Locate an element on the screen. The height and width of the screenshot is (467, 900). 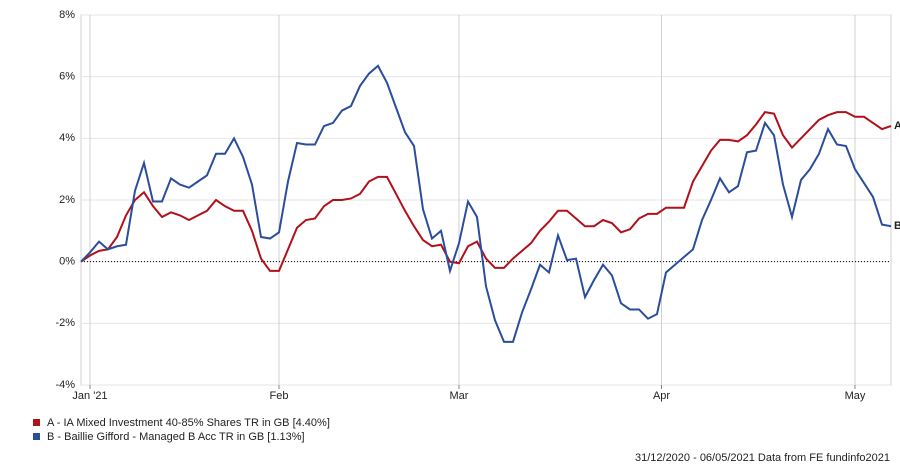
y-tick-label: 2% is located at coordinates (67, 200).